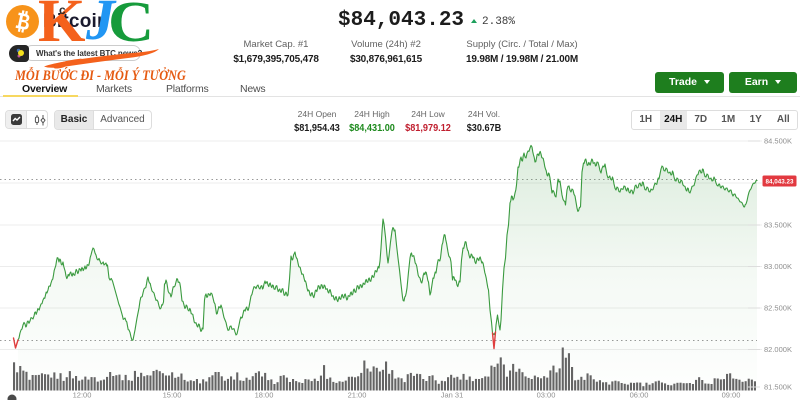 The height and width of the screenshot is (400, 800). Describe the element at coordinates (731, 395) in the screenshot. I see `svg-text: 09:00` at that location.